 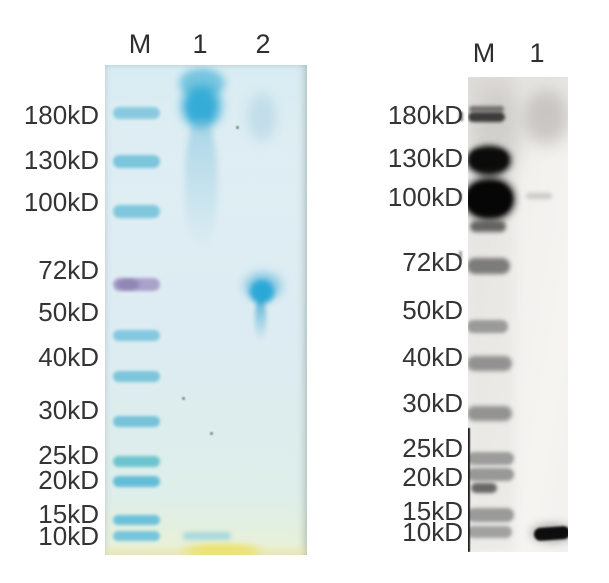 What do you see at coordinates (432, 310) in the screenshot?
I see `mw-label-50kD: 50kD` at bounding box center [432, 310].